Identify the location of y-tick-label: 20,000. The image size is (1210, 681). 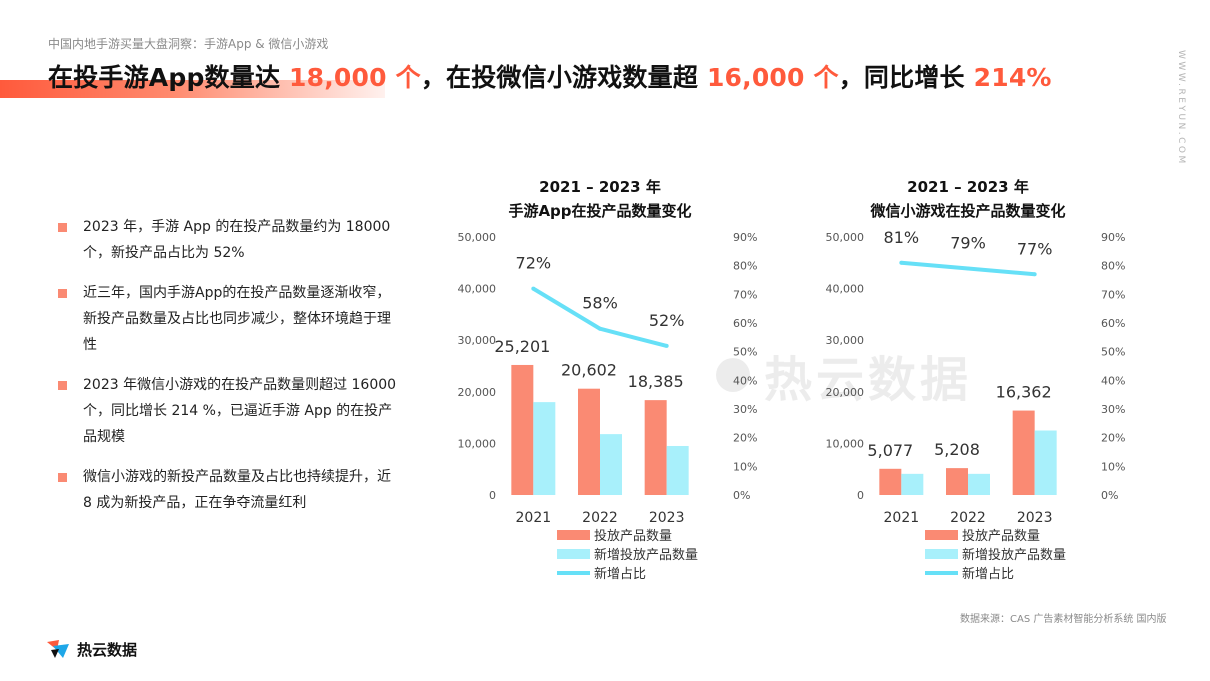
(477, 392).